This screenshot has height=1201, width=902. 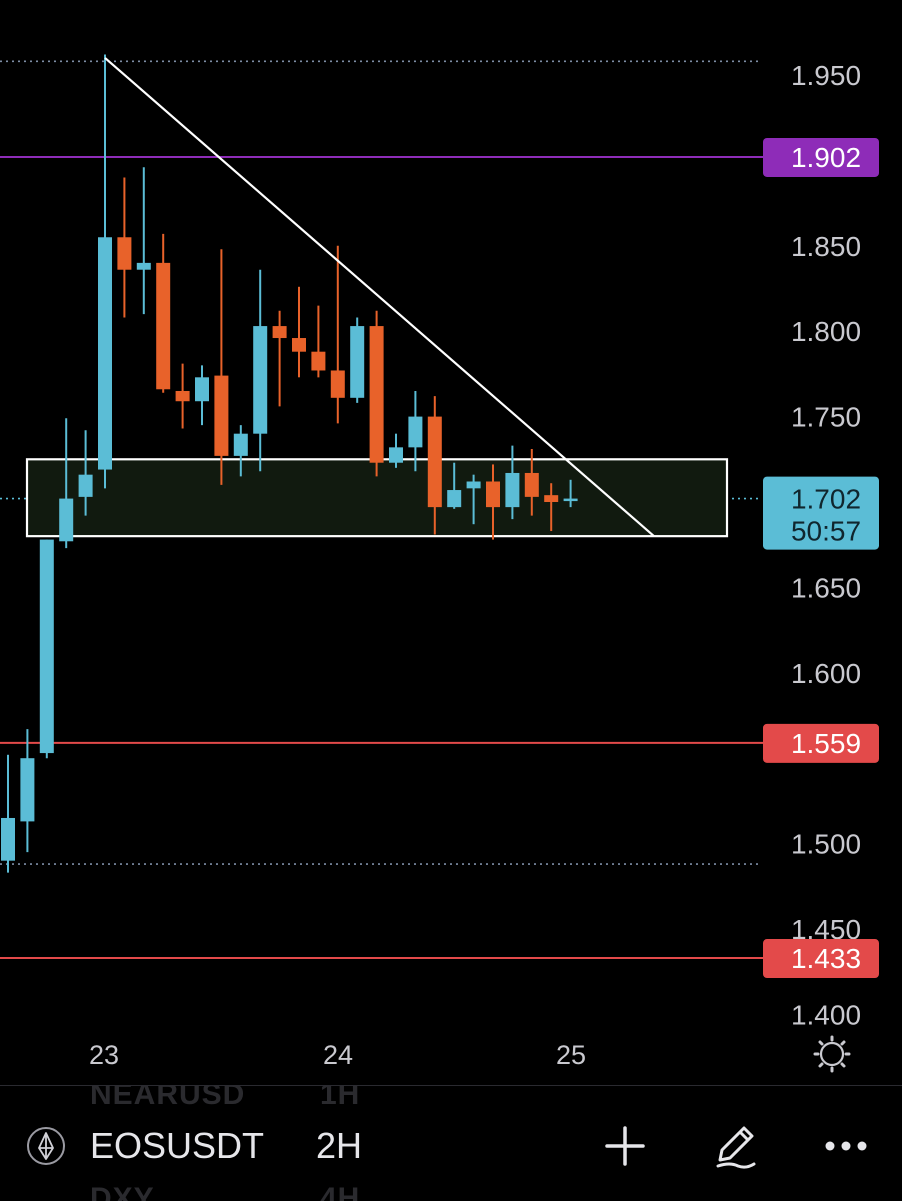 I want to click on ghost-symbol-above: NEARUSD, so click(x=168, y=1098).